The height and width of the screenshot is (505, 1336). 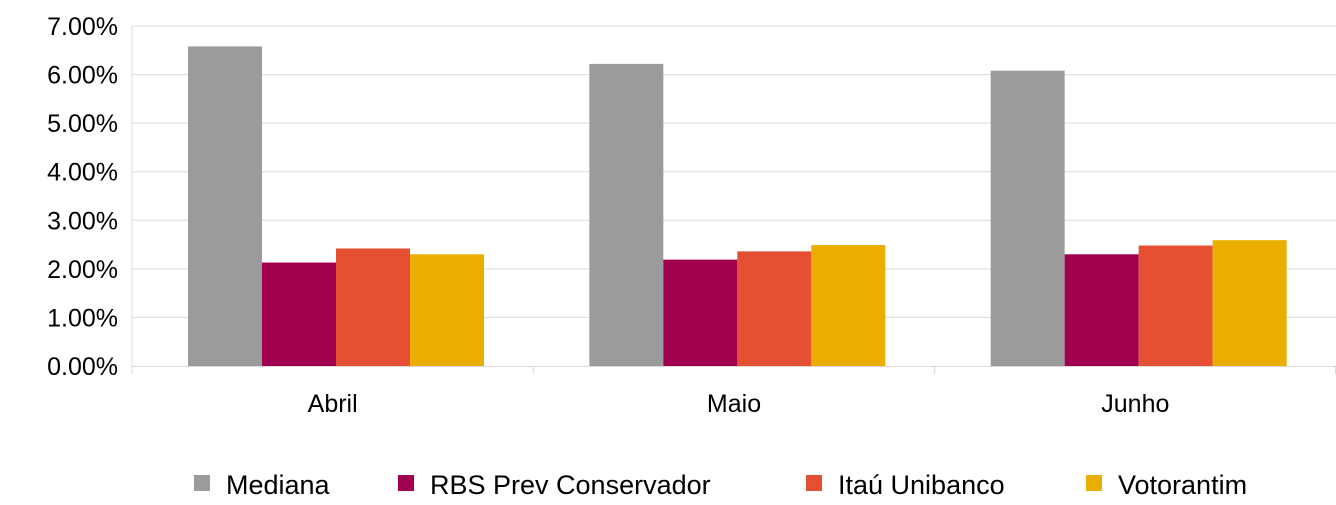 I want to click on y-tick-label: 1.00%, so click(x=82, y=318).